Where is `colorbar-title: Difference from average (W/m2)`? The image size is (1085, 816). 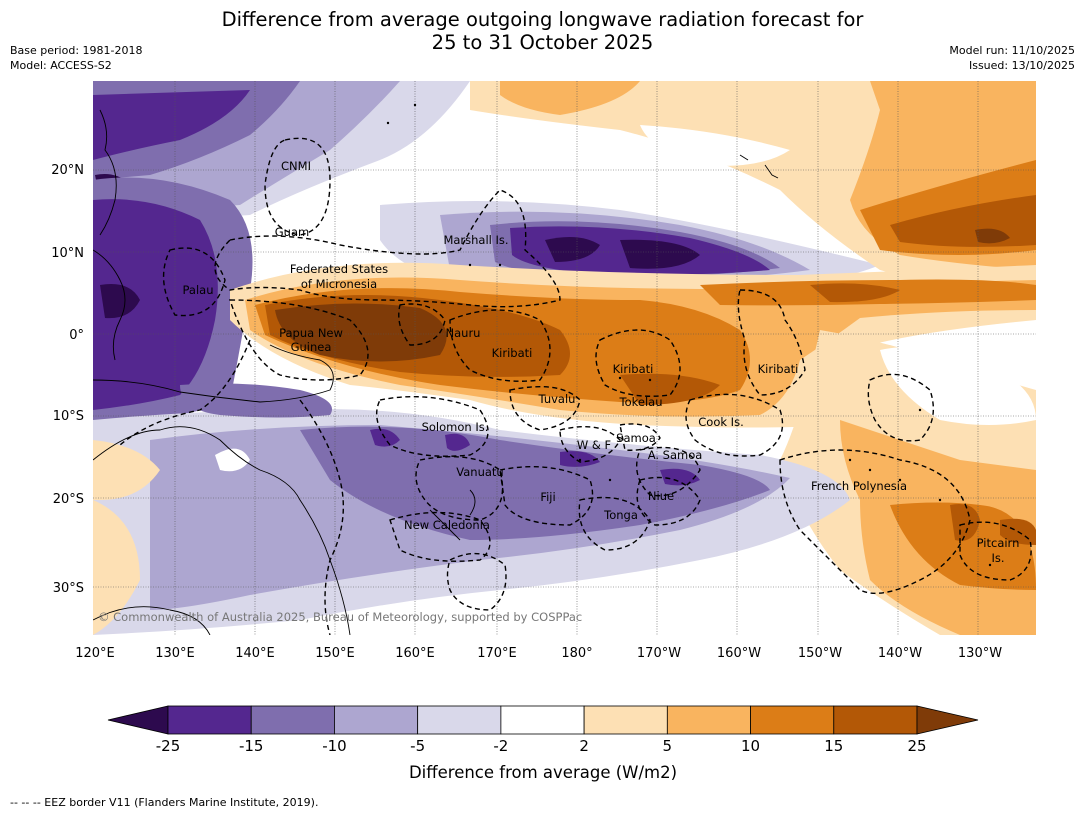
colorbar-title: Difference from average (W/m2) is located at coordinates (543, 772).